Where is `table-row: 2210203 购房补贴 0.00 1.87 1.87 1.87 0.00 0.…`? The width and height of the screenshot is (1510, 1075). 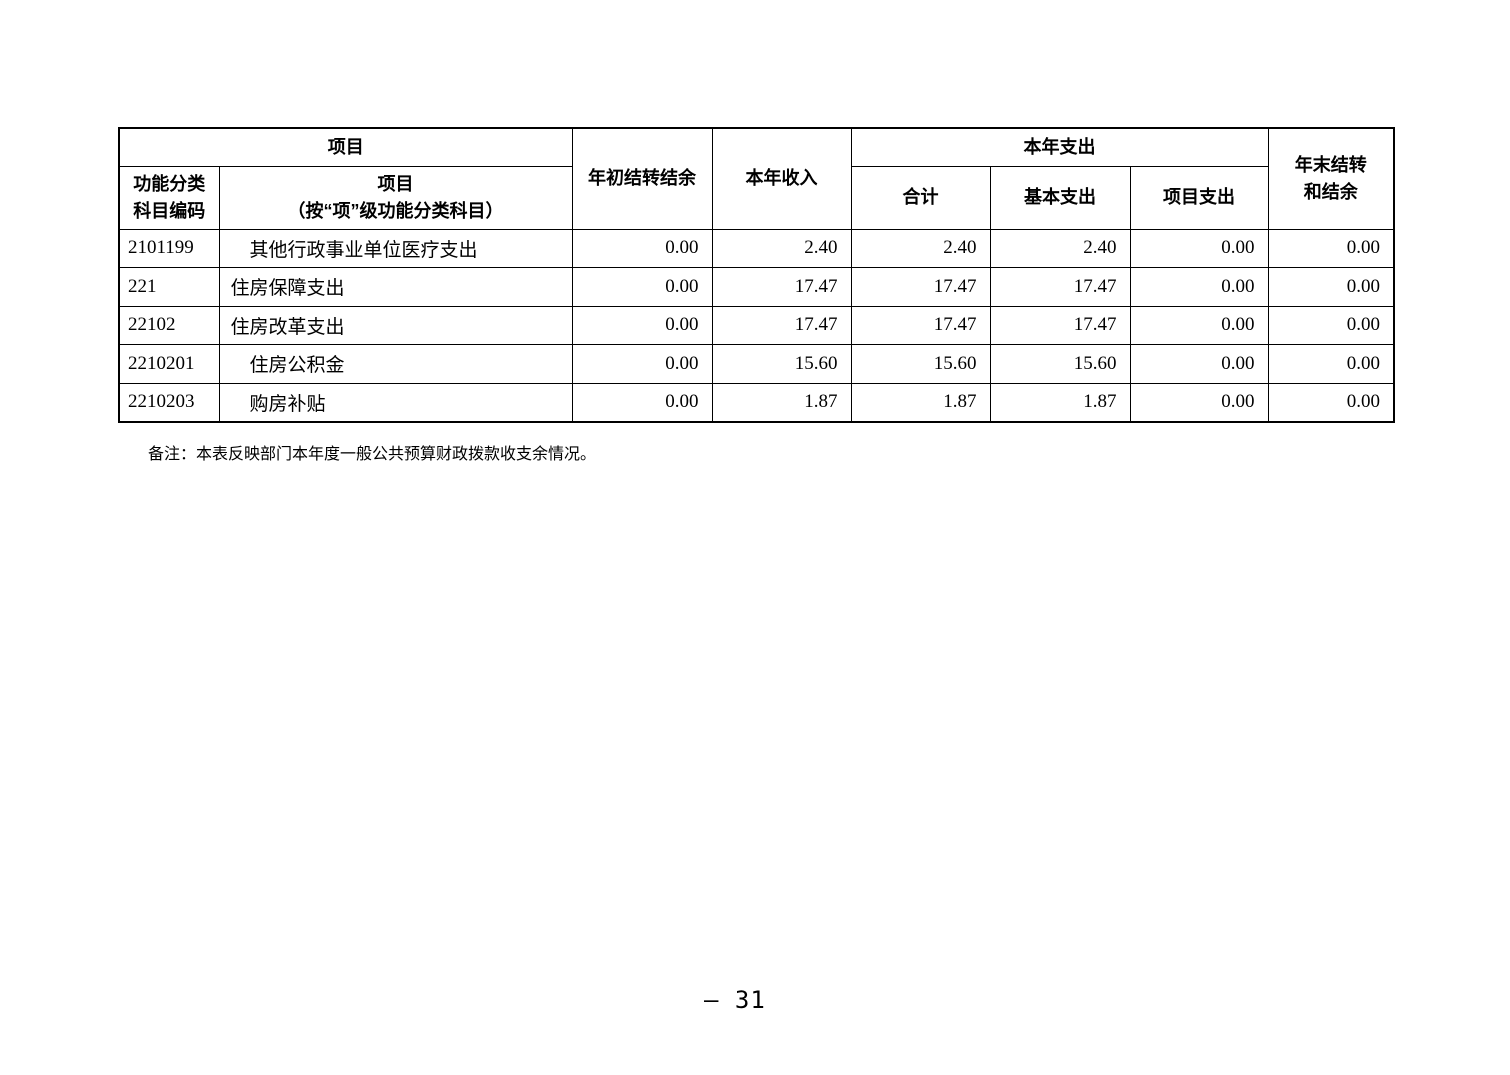
table-row: 2210203 购房补贴 0.00 1.87 1.87 1.87 0.00 0.… is located at coordinates (756, 402).